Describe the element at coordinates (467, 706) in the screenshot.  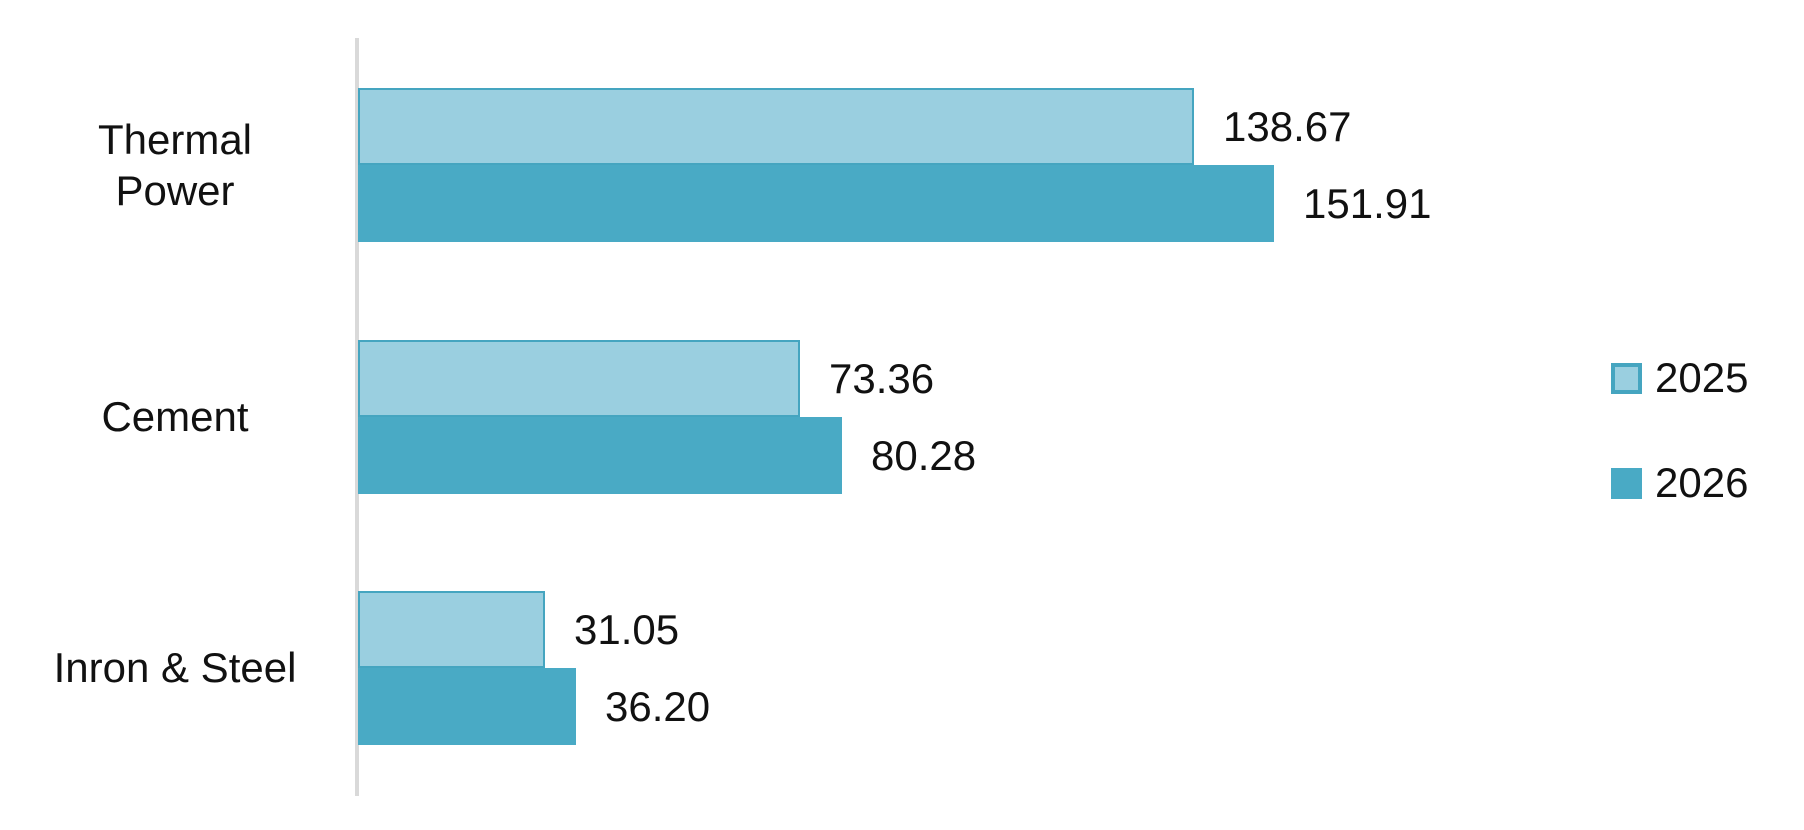
I see `bar-2026-inron-steel` at that location.